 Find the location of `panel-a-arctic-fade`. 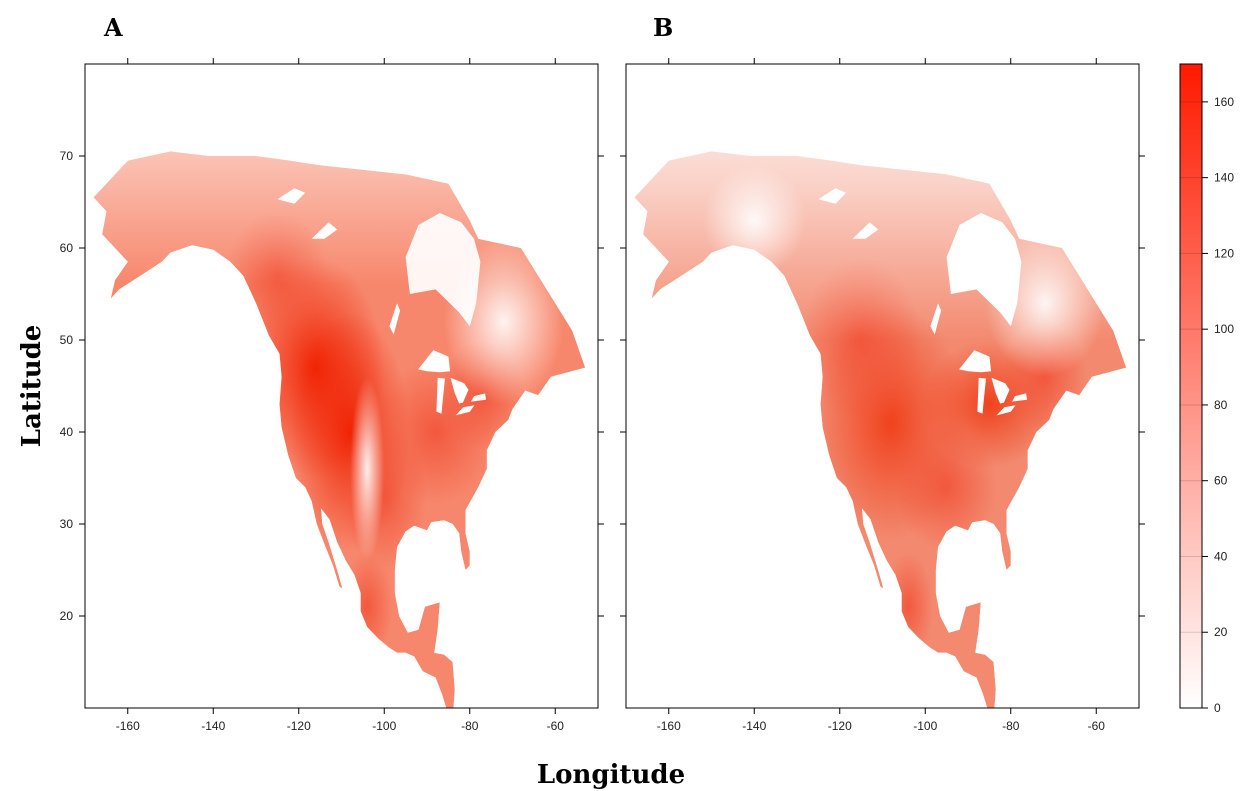

panel-a-arctic-fade is located at coordinates (339, 218).